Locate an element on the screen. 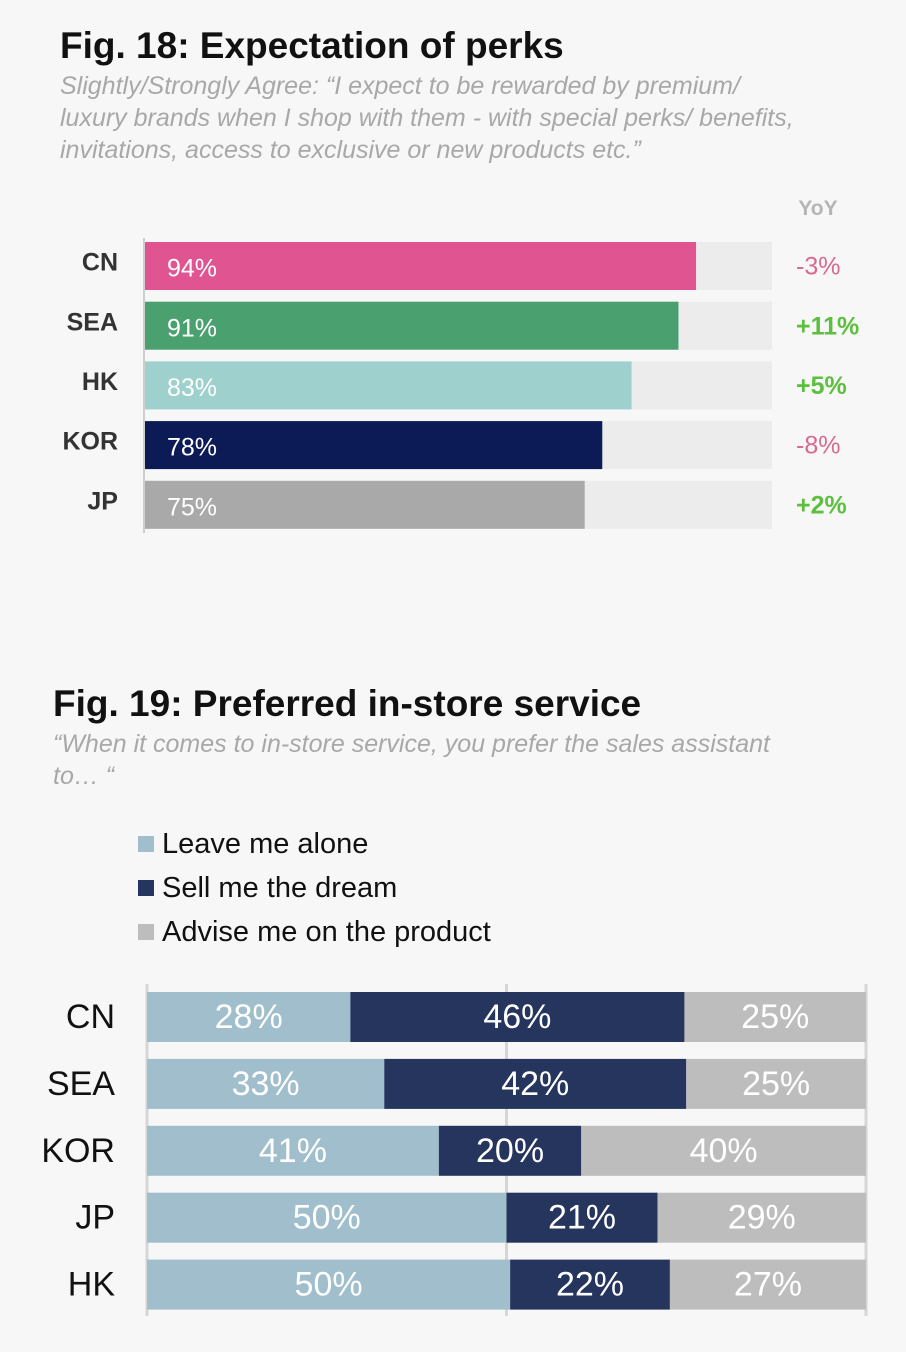 This screenshot has height=1352, width=906. bar-jp is located at coordinates (365, 504).